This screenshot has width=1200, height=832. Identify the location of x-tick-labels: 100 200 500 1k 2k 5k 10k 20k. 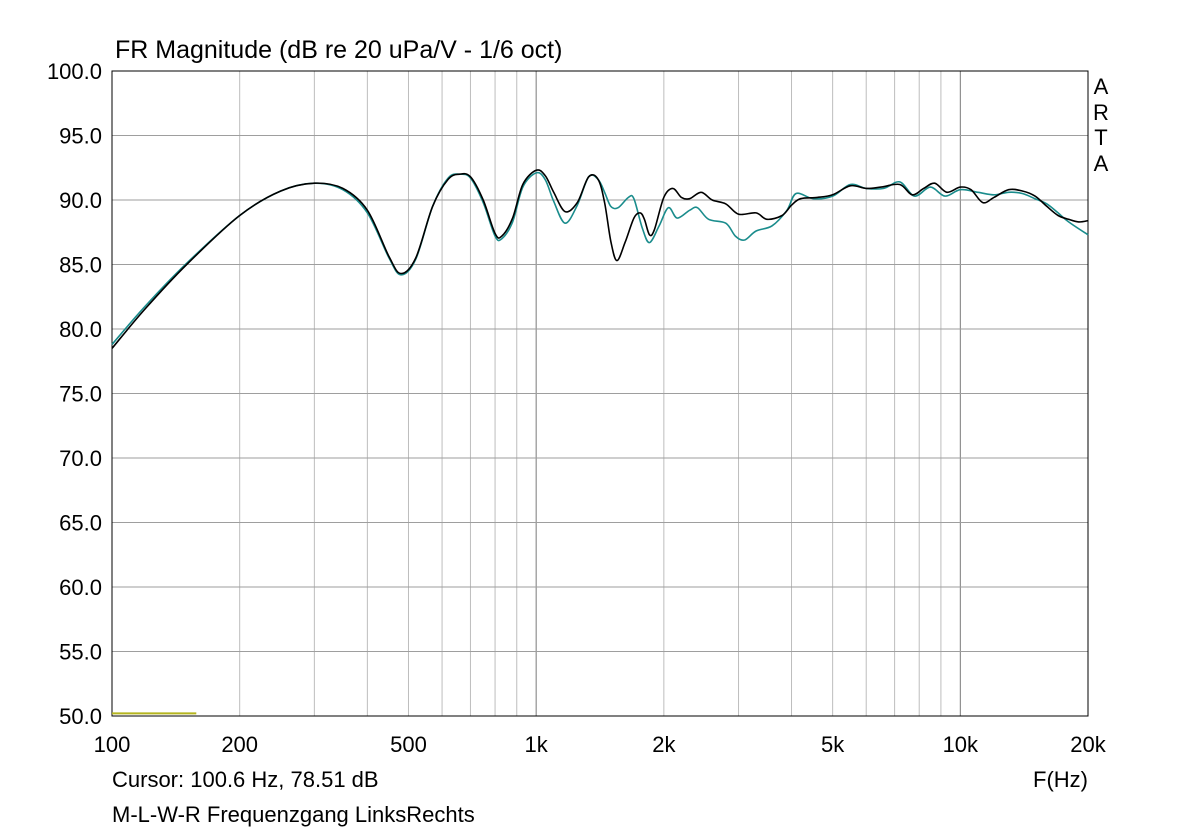
(600, 744).